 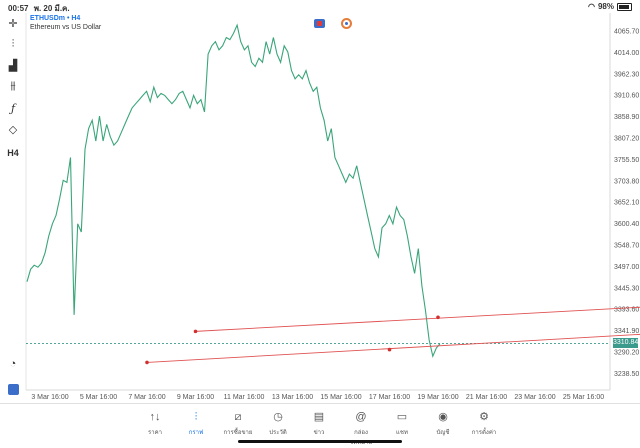 What do you see at coordinates (626, 181) in the screenshot?
I see `y-axis-label: 3703.80` at bounding box center [626, 181].